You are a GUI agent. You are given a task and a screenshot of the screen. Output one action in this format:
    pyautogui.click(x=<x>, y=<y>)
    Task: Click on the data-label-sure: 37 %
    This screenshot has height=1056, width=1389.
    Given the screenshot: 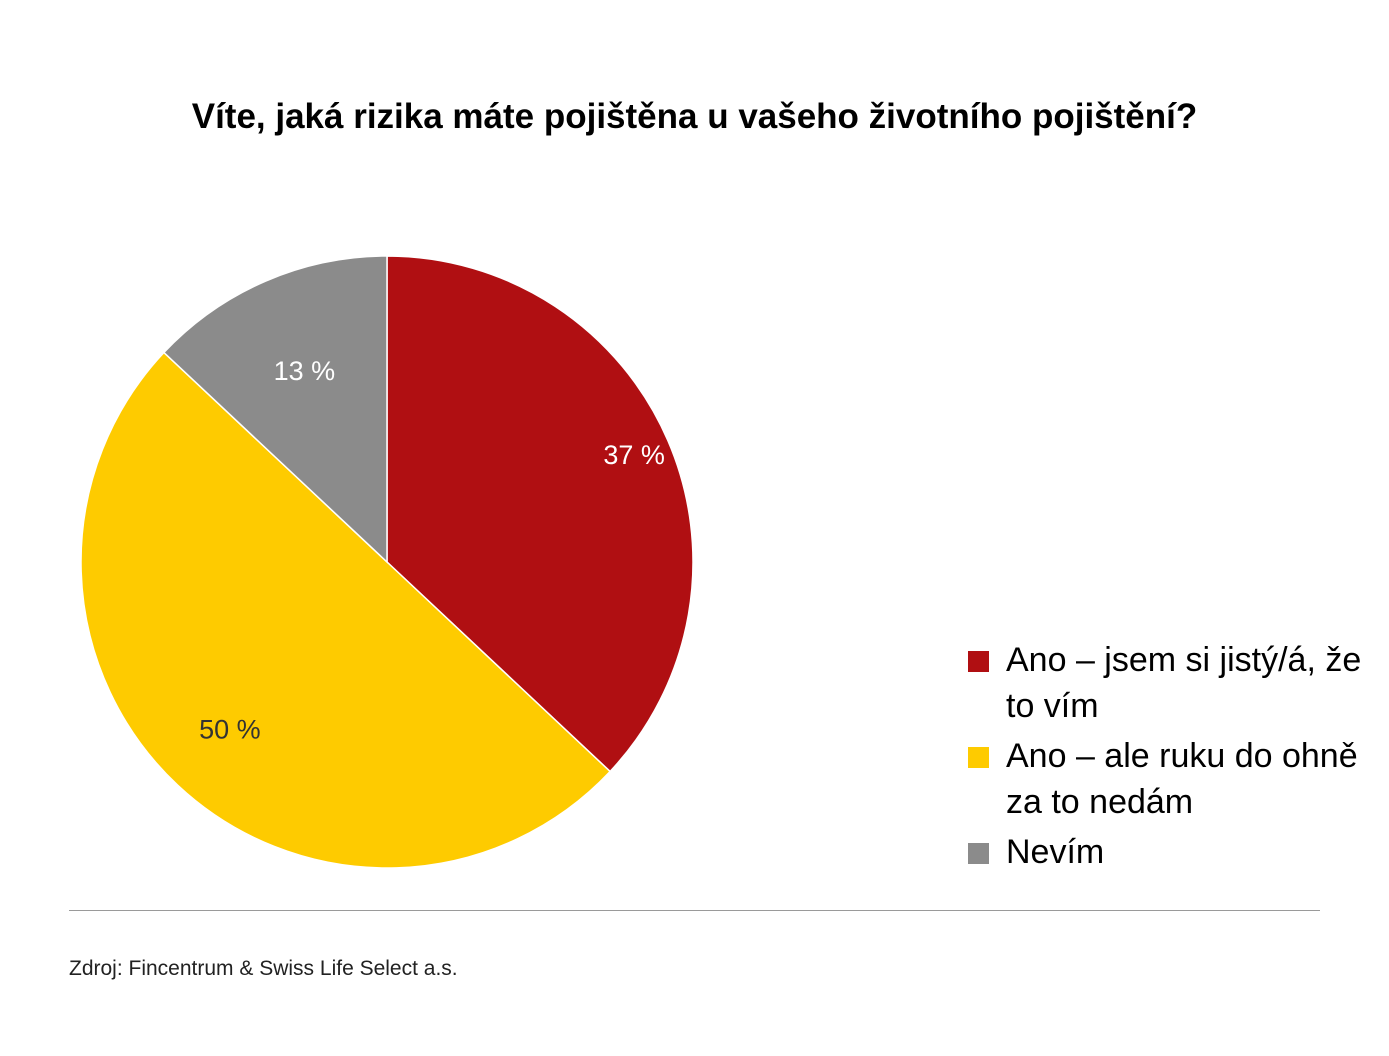 What is the action you would take?
    pyautogui.click(x=634, y=455)
    